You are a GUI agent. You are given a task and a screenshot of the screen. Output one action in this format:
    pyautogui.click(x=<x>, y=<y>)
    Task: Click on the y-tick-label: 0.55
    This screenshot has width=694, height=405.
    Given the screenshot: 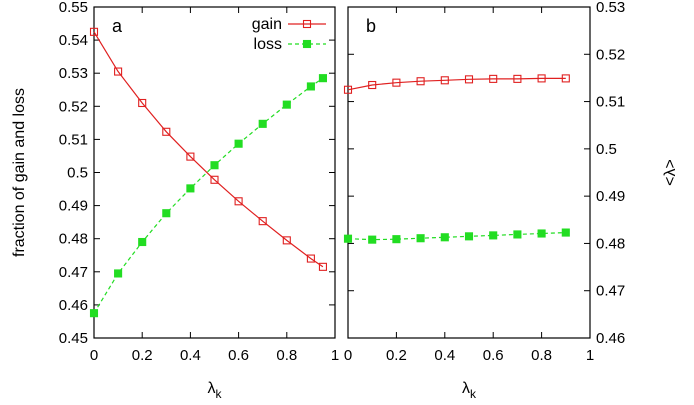 What is the action you would take?
    pyautogui.click(x=73, y=8)
    